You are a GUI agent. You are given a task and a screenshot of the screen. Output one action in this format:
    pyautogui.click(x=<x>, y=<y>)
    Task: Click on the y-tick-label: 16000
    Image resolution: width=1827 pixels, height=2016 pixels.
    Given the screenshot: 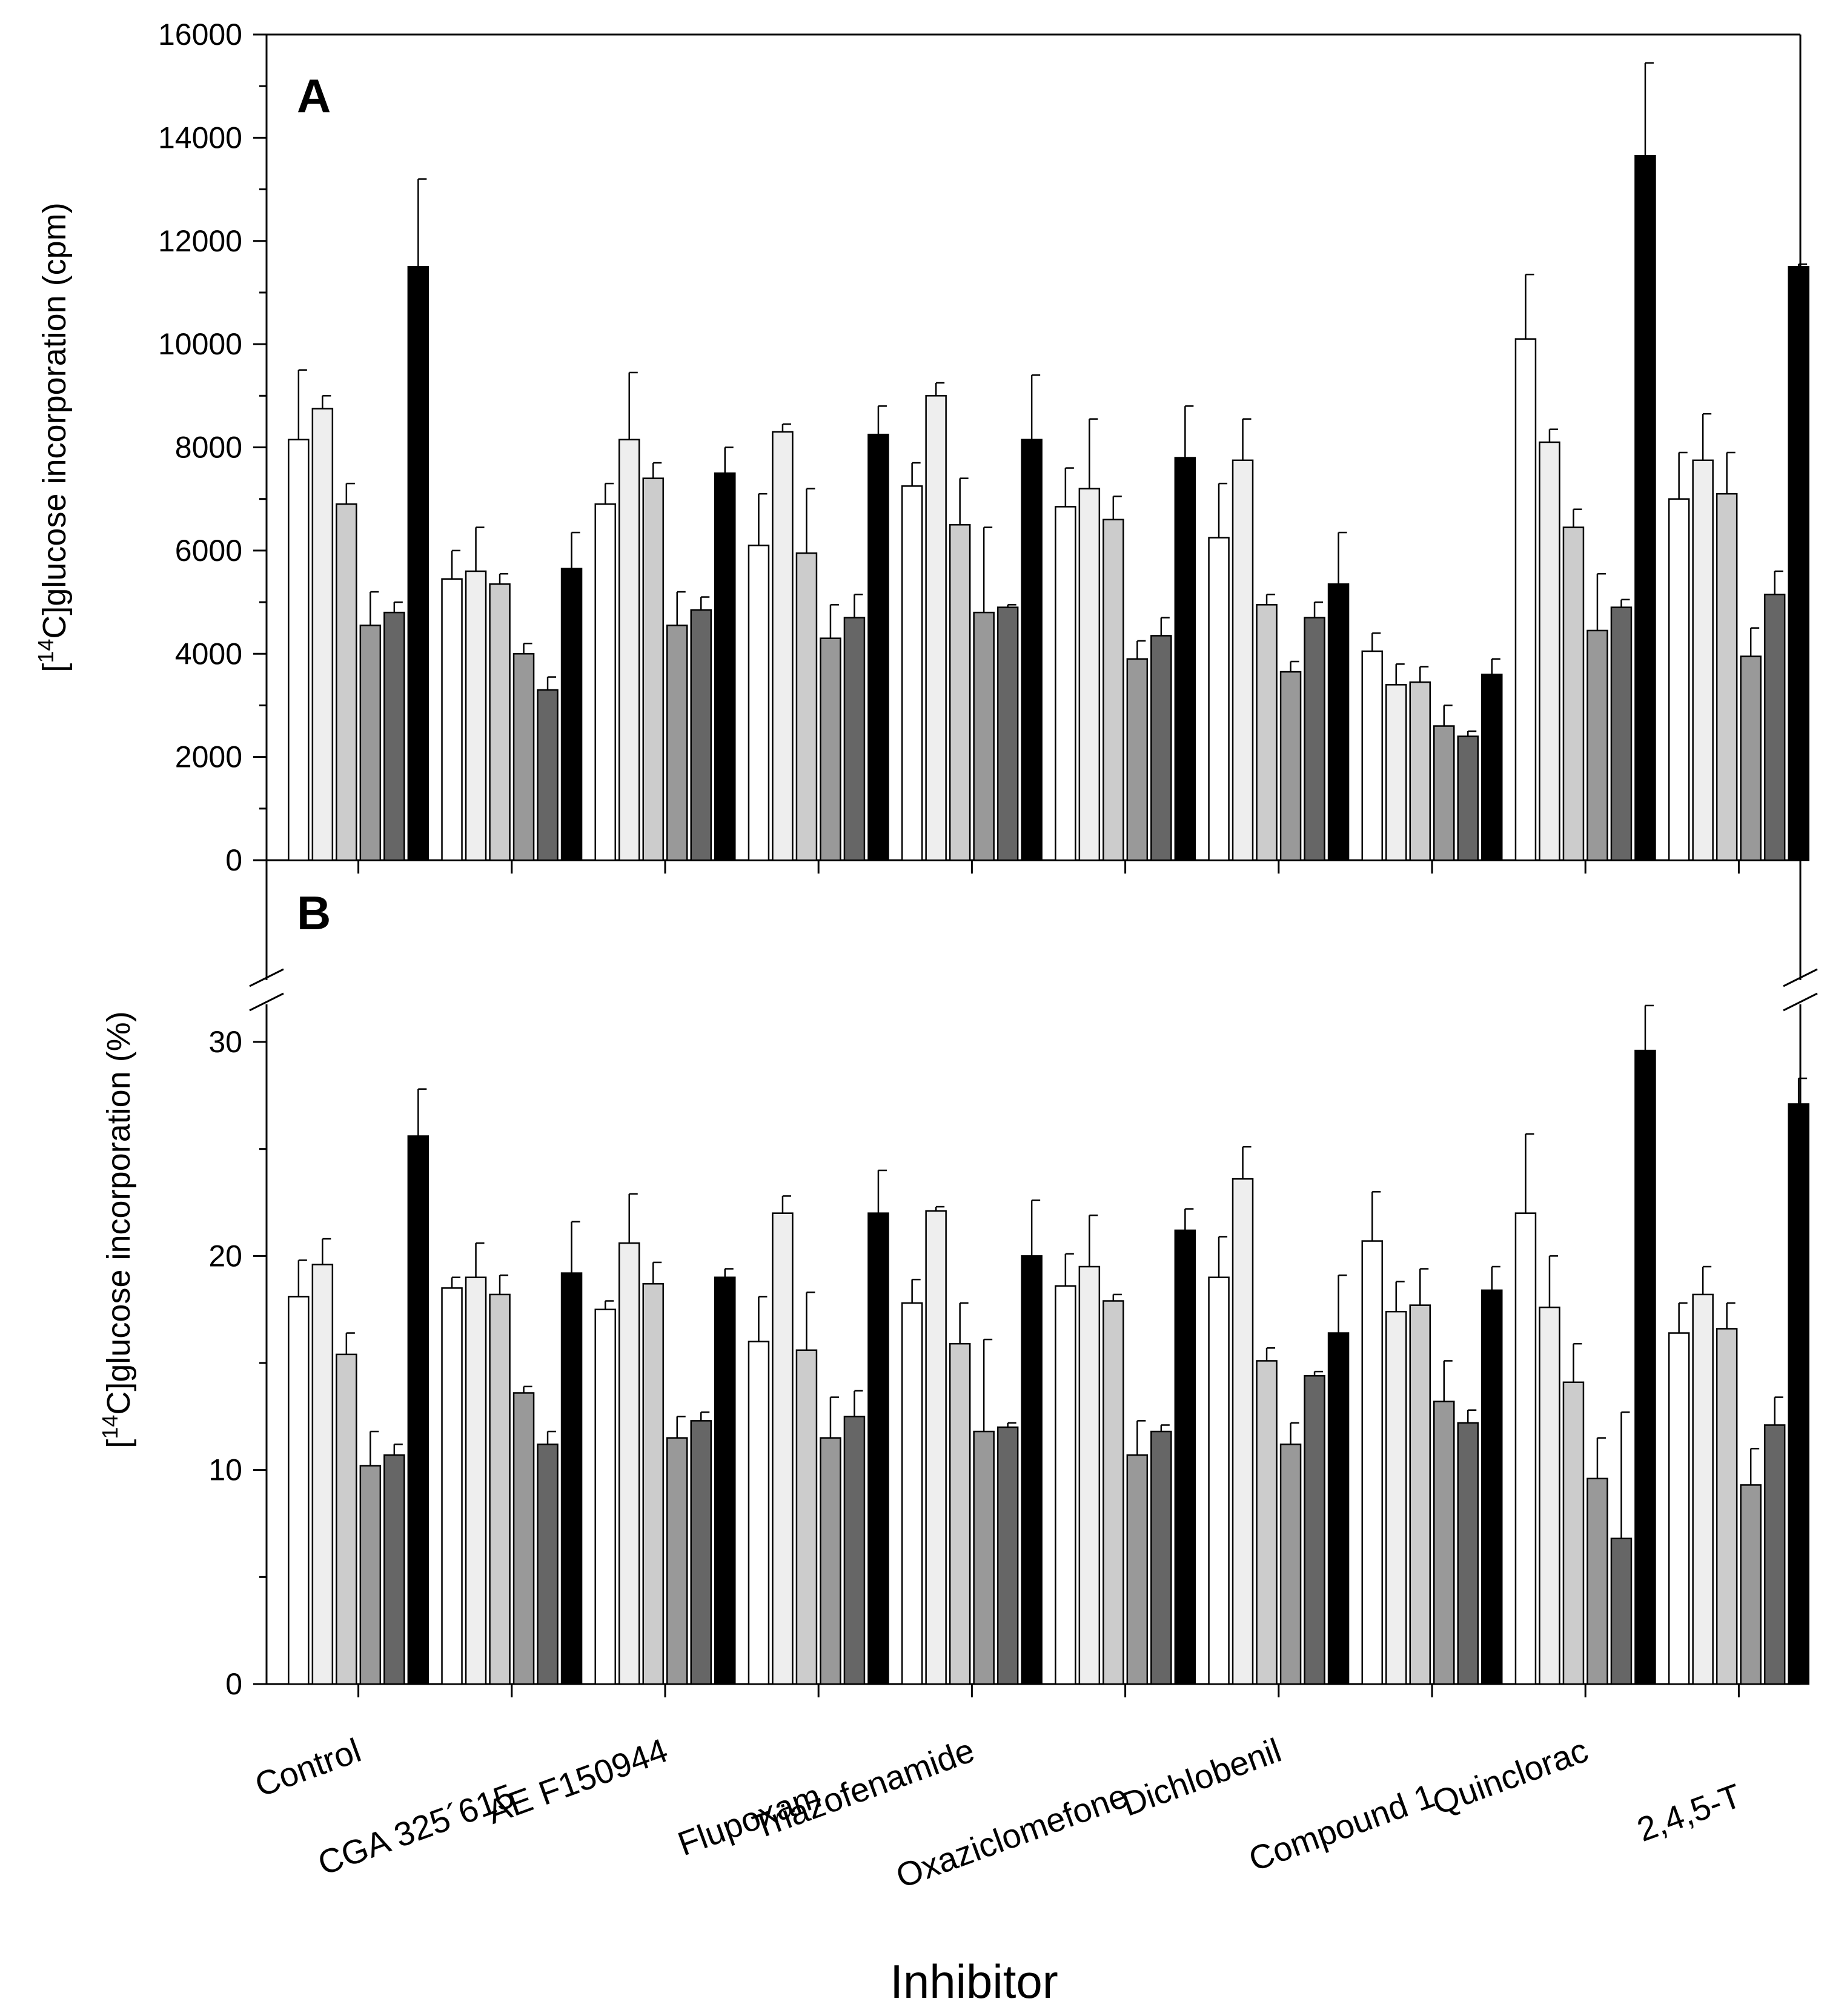 What is the action you would take?
    pyautogui.click(x=200, y=34)
    